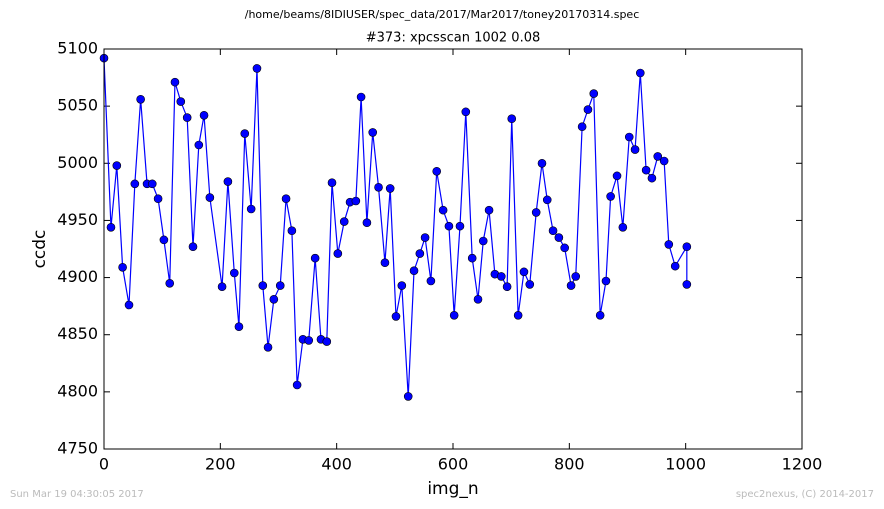 The height and width of the screenshot is (509, 884). What do you see at coordinates (77, 390) in the screenshot?
I see `y-tick-label: 4800` at bounding box center [77, 390].